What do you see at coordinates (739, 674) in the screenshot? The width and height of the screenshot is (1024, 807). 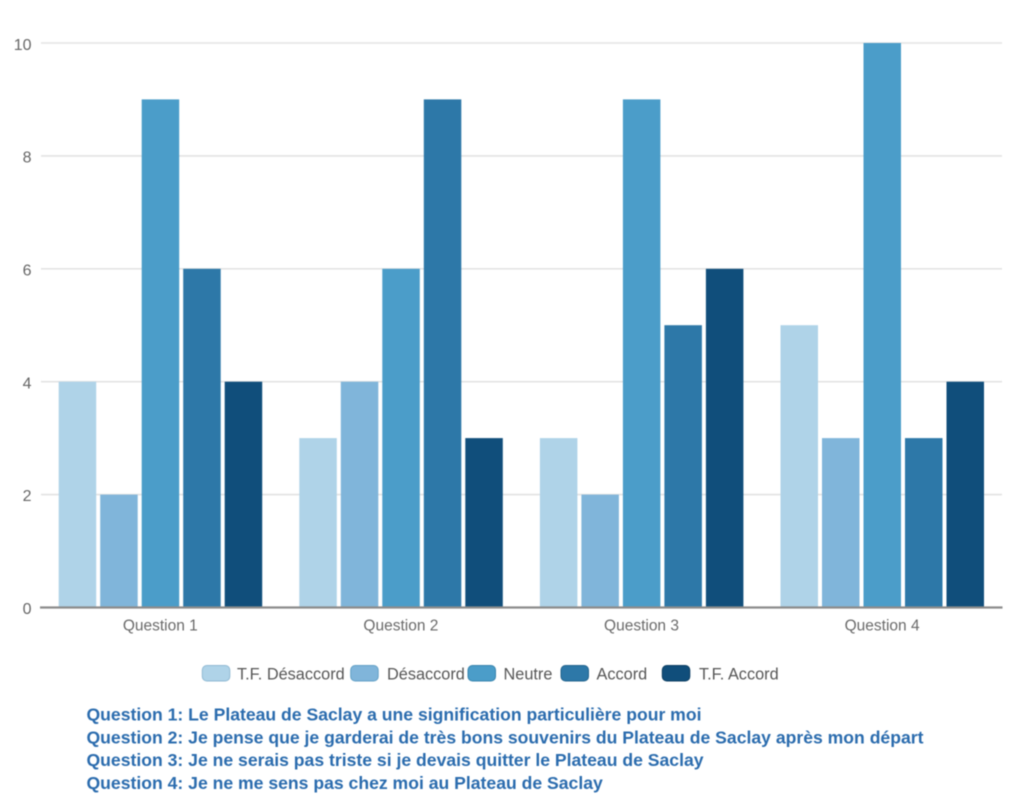 I see `svg-text: T.F. Accord` at bounding box center [739, 674].